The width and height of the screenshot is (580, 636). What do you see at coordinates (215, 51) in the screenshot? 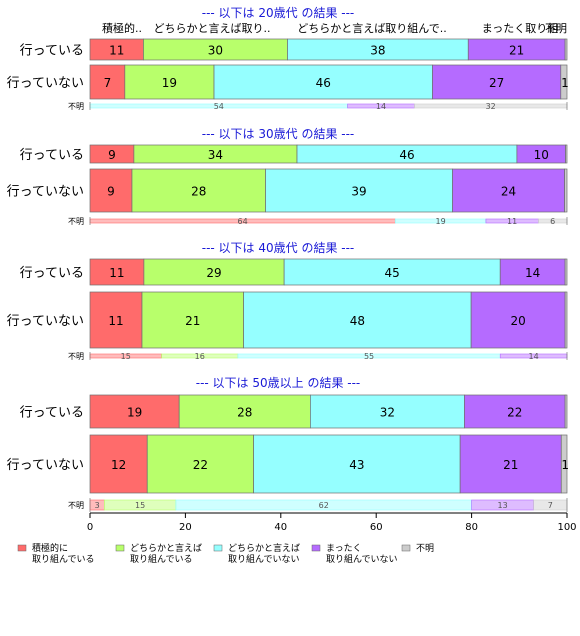
I see `data-label: 30` at bounding box center [215, 51].